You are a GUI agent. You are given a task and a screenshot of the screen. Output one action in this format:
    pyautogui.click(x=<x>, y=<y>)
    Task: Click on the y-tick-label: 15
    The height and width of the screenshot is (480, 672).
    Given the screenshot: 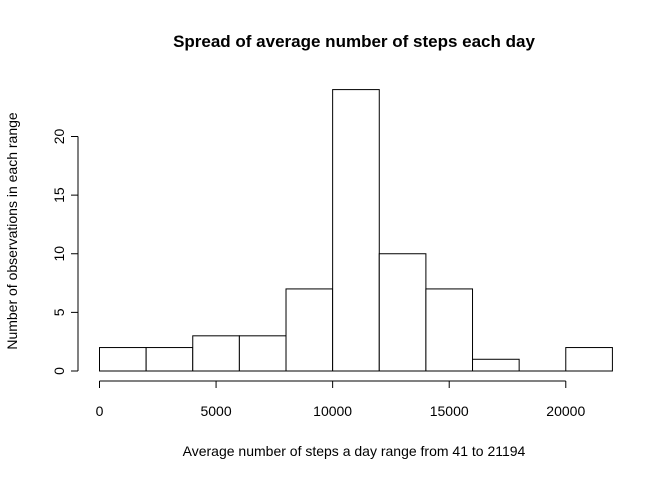 What is the action you would take?
    pyautogui.click(x=59, y=195)
    